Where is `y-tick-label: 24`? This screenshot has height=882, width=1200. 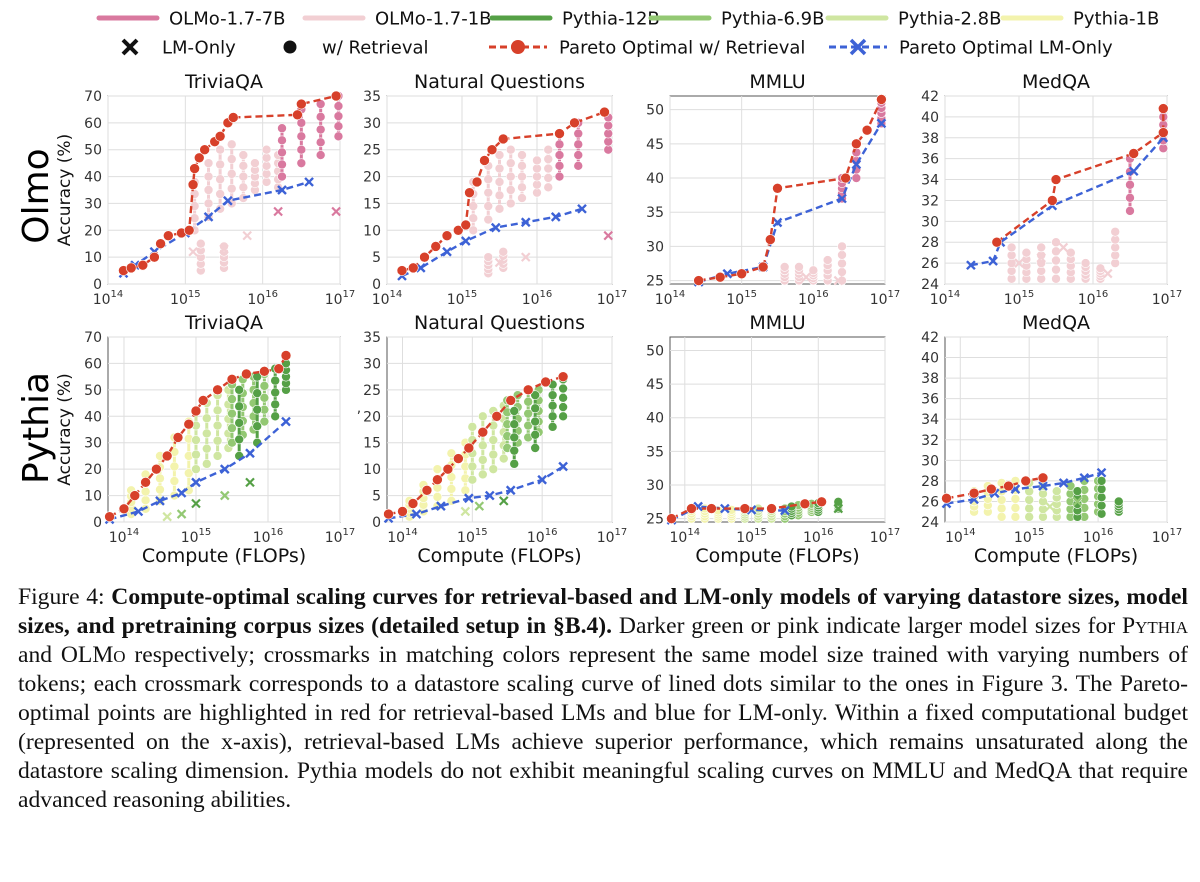
y-tick-label: 24 is located at coordinates (930, 523).